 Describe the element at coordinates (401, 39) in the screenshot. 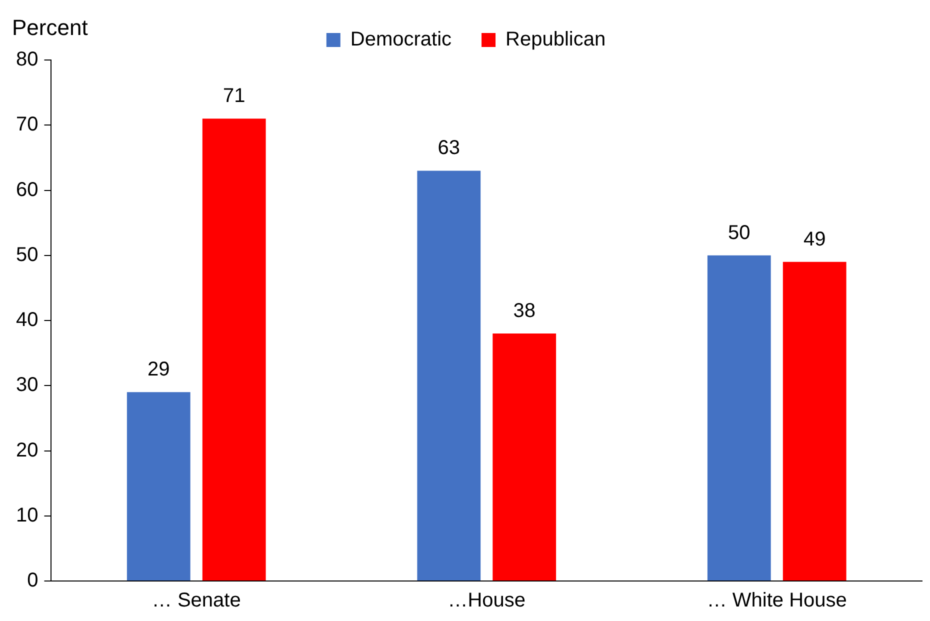

I see `legend-label: Democratic` at that location.